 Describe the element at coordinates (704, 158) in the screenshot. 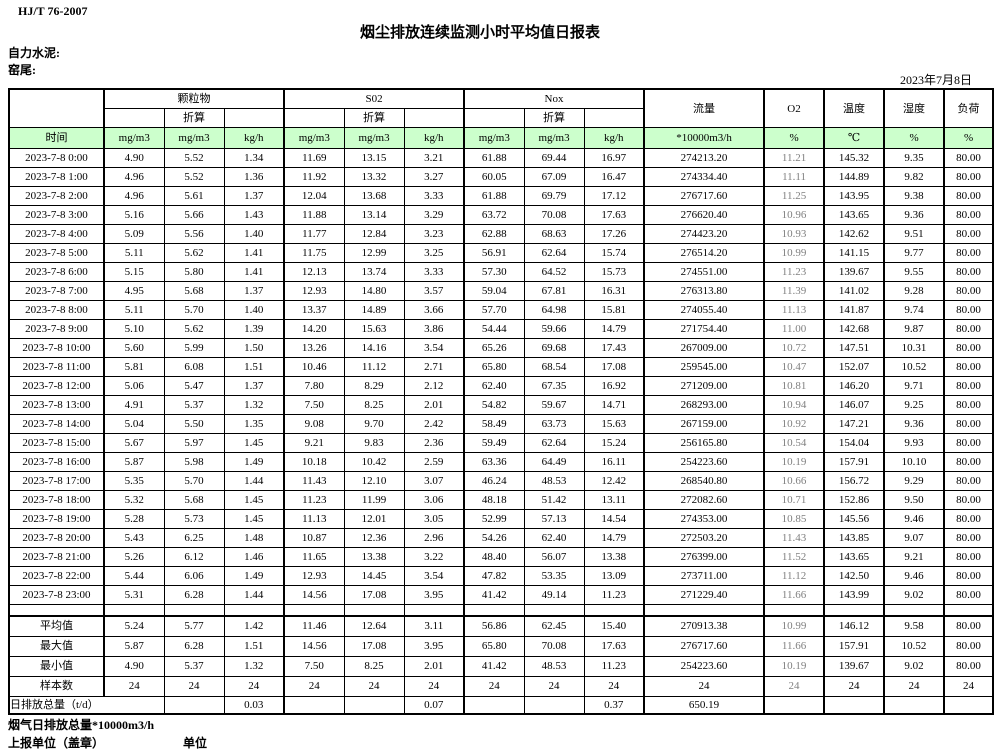

I see `value-cell: 274213.20` at that location.